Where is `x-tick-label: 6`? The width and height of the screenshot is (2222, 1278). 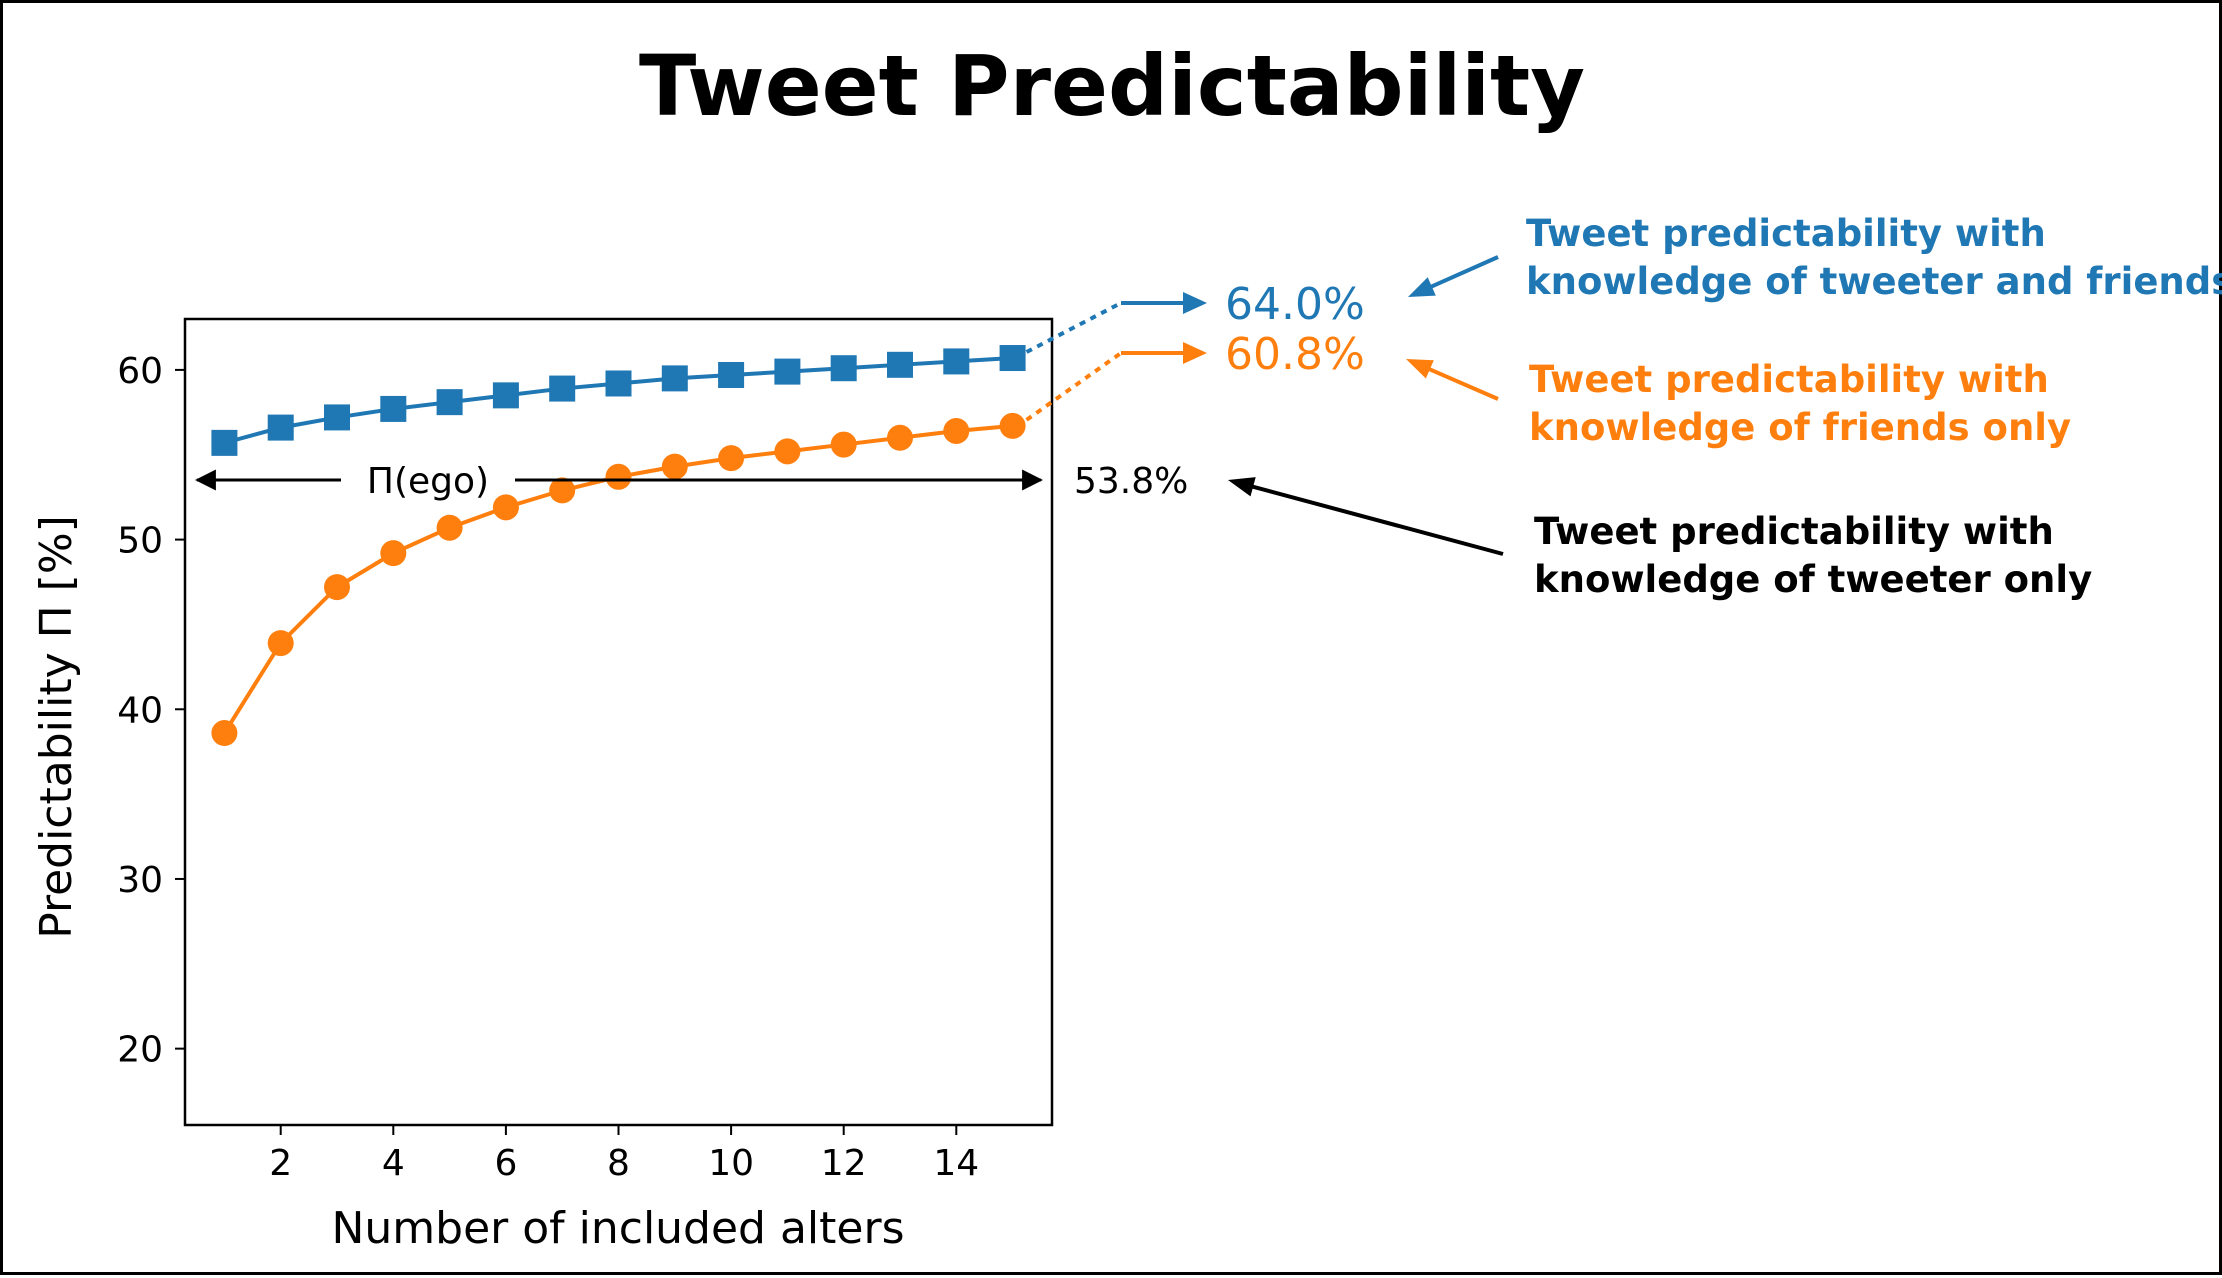
x-tick-label: 6 is located at coordinates (505, 1163).